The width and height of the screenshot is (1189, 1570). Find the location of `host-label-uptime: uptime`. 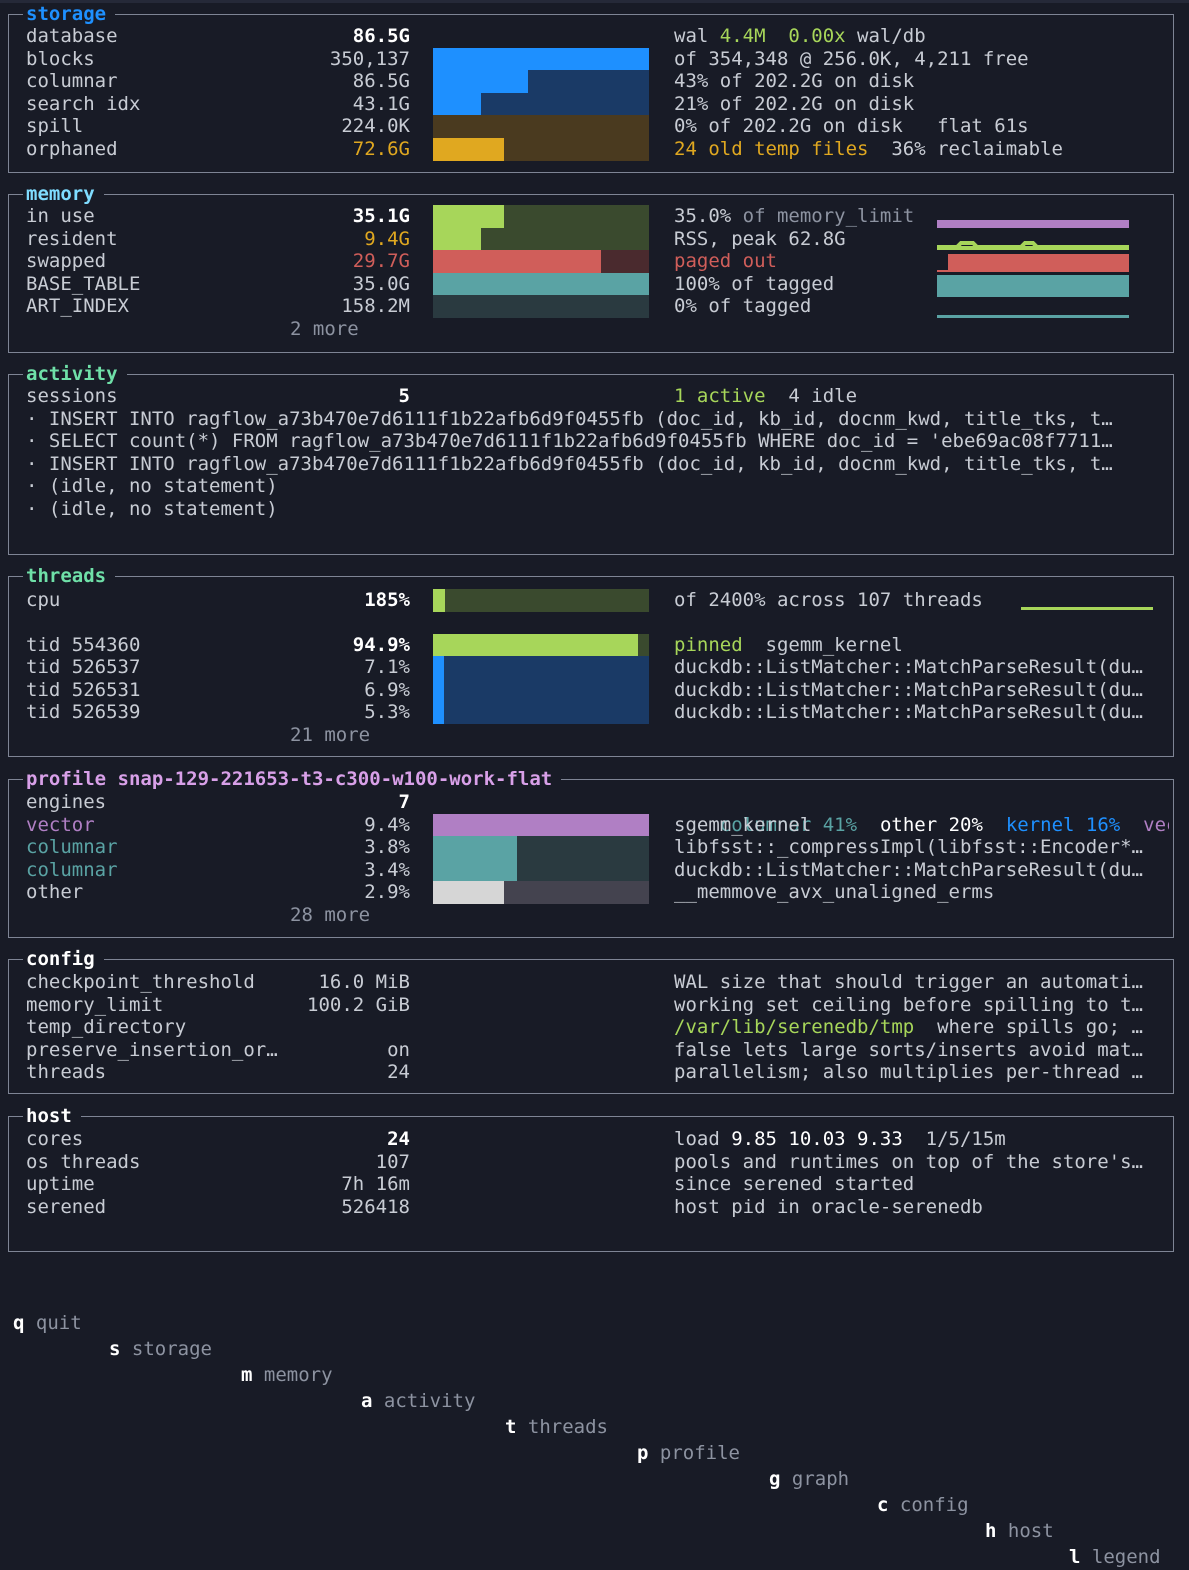

host-label-uptime: uptime is located at coordinates (60, 1184).